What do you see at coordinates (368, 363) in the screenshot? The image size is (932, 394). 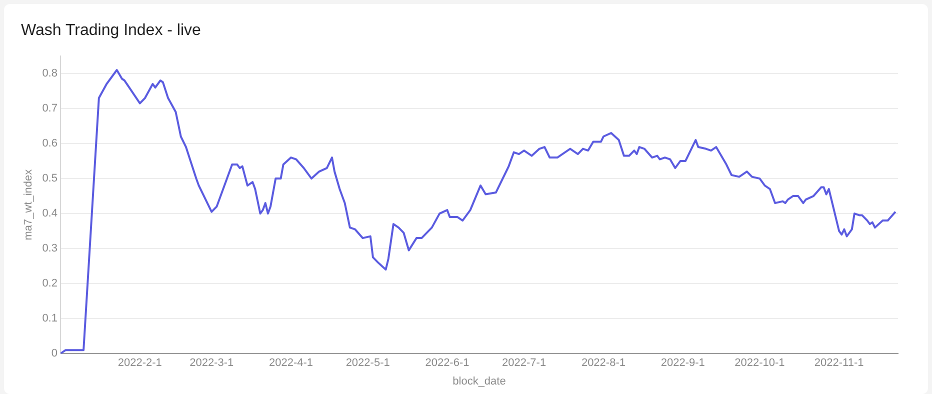 I see `x-tick-label: 2022-5-1` at bounding box center [368, 363].